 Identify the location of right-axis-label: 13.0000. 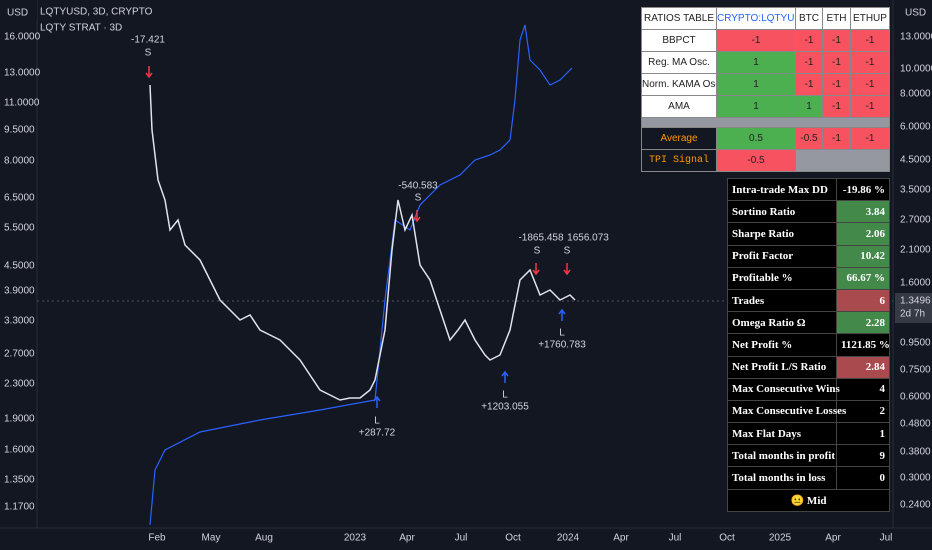
(916, 37).